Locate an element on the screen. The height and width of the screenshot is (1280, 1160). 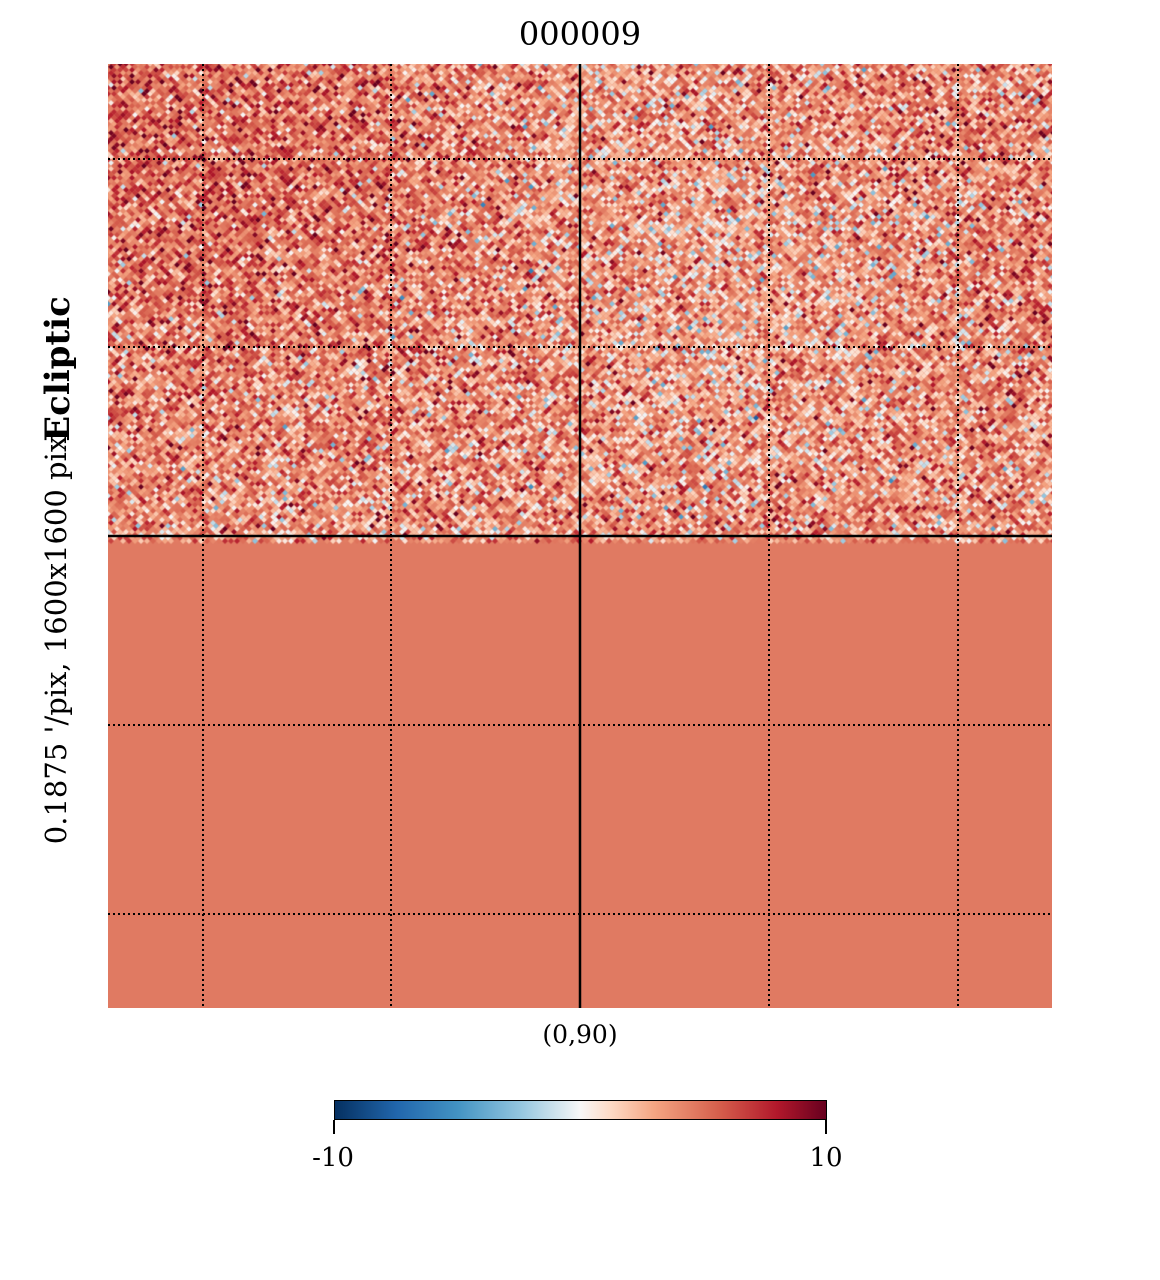
colorbar-max-label: 10 is located at coordinates (826, 1158).